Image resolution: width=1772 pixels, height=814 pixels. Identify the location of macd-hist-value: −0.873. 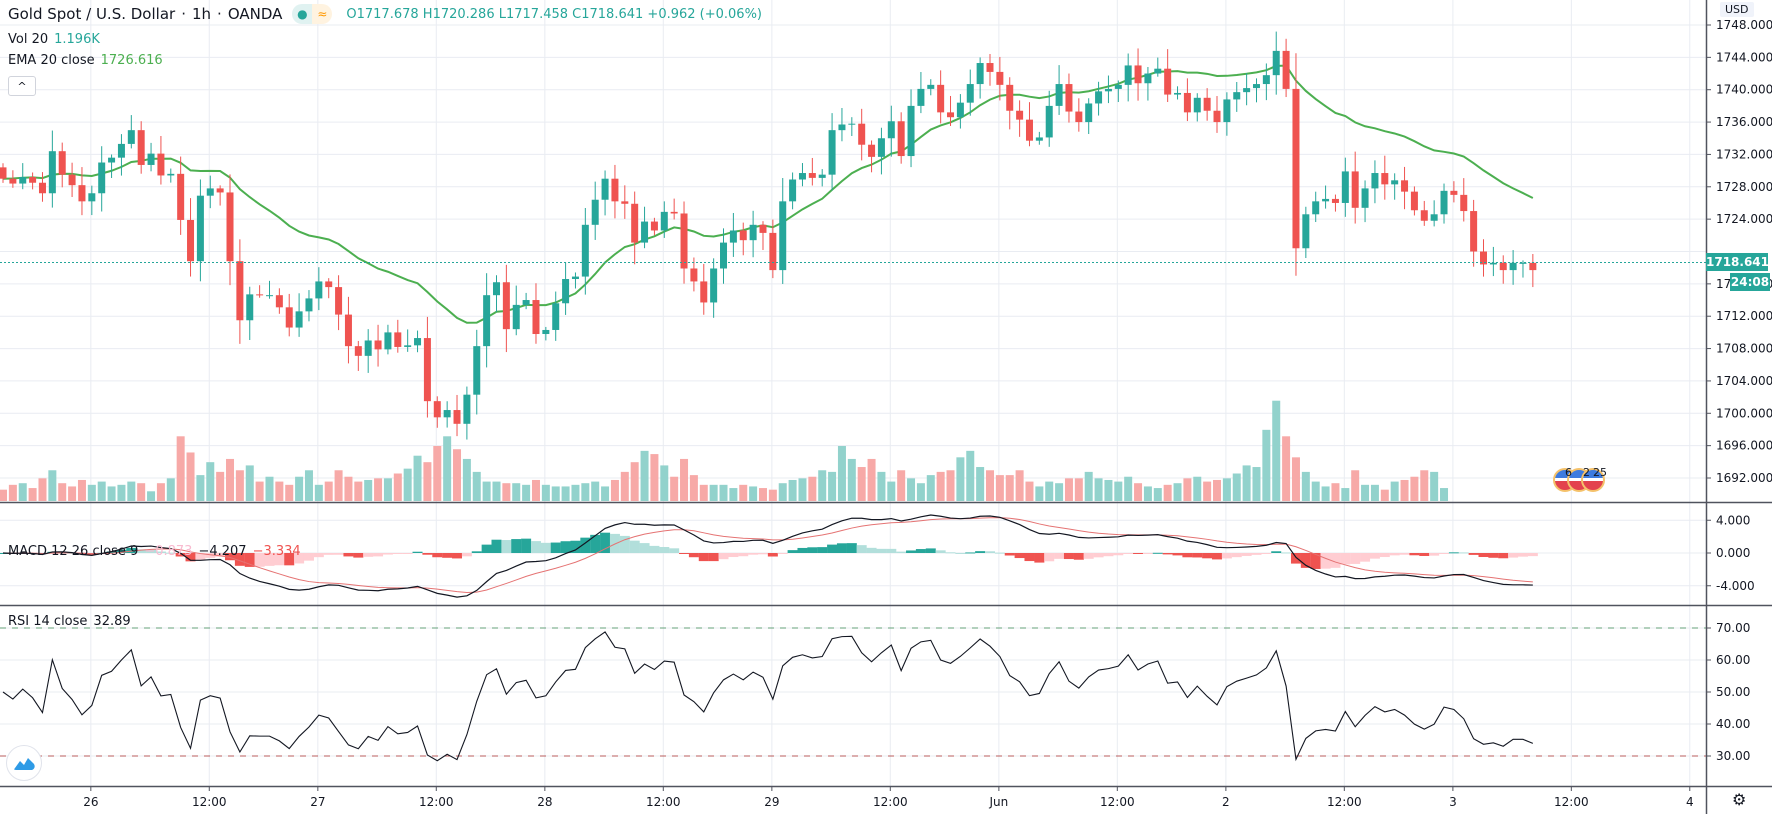
(168, 551).